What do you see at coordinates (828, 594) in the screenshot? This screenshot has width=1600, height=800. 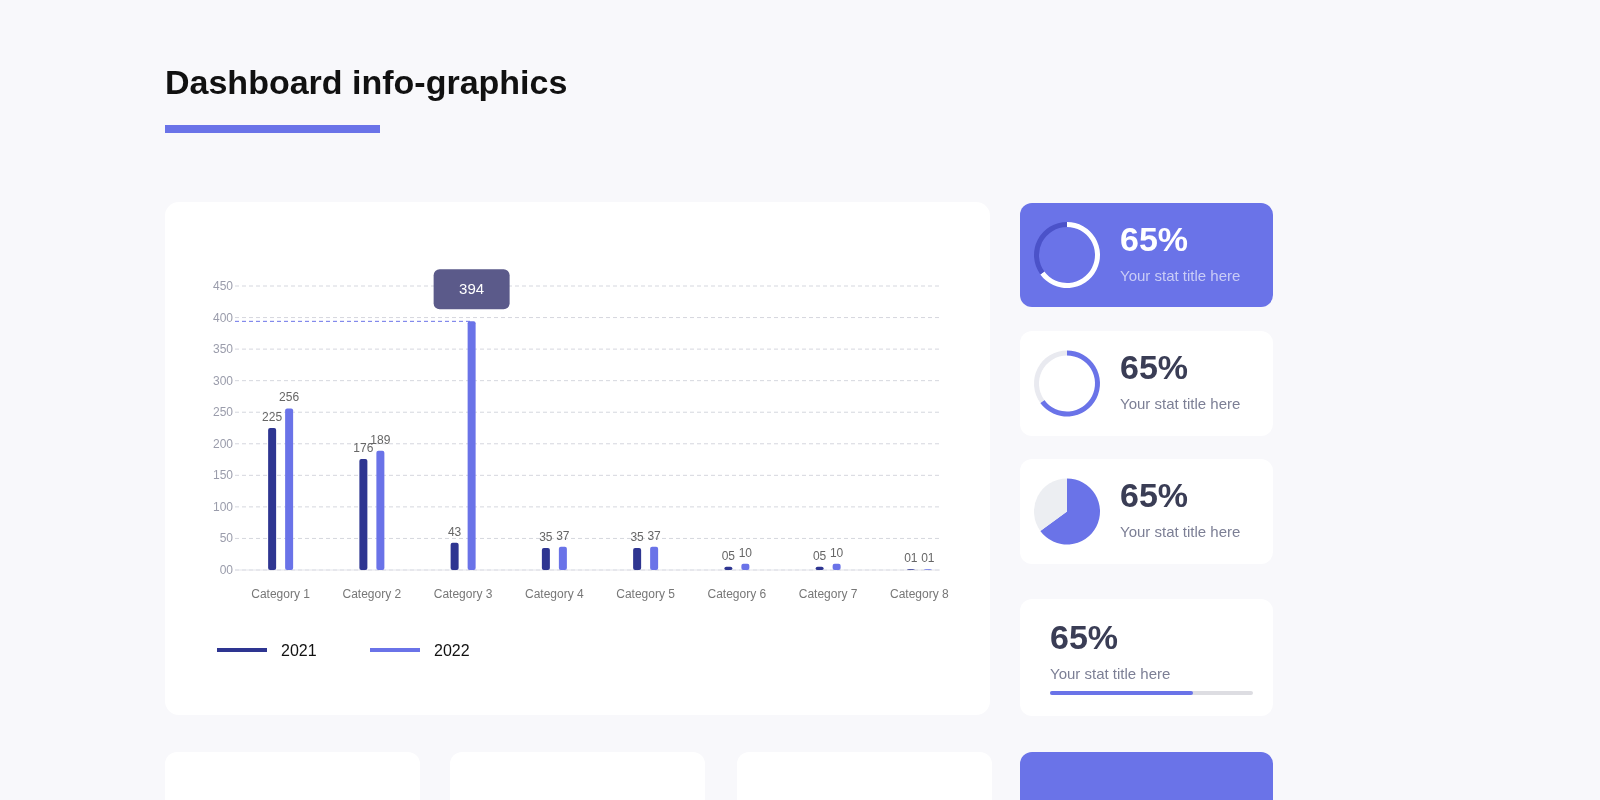 I see `x-tick-label: Category 7` at bounding box center [828, 594].